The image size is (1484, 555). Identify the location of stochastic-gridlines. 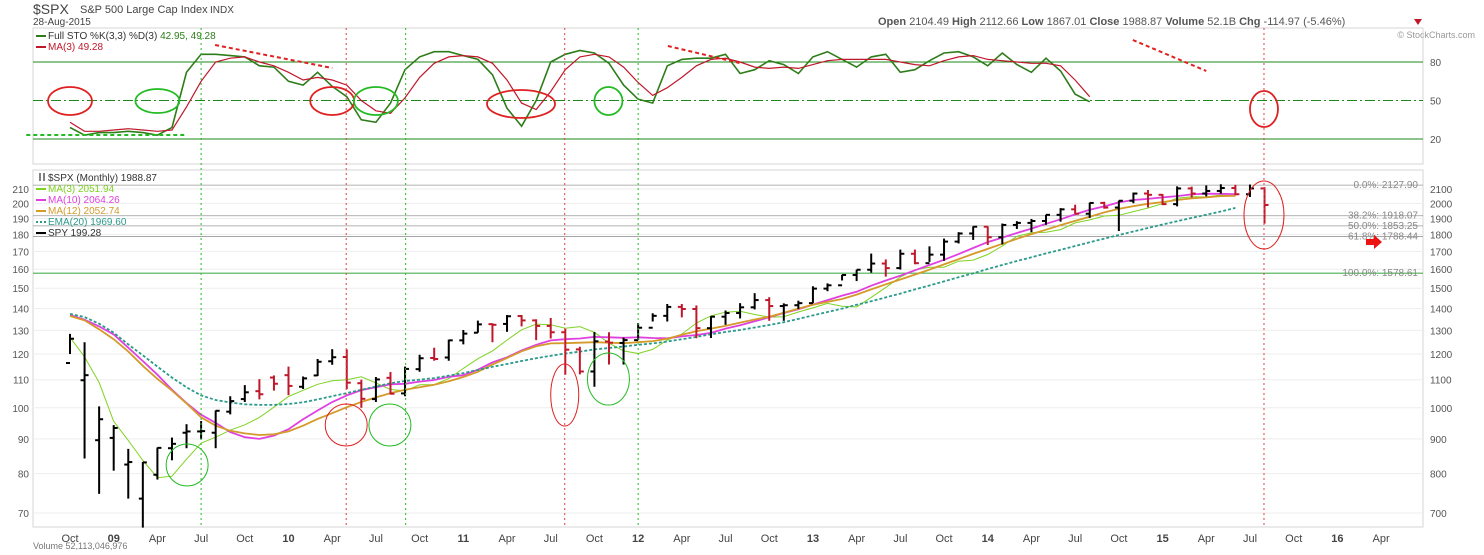
(728, 100).